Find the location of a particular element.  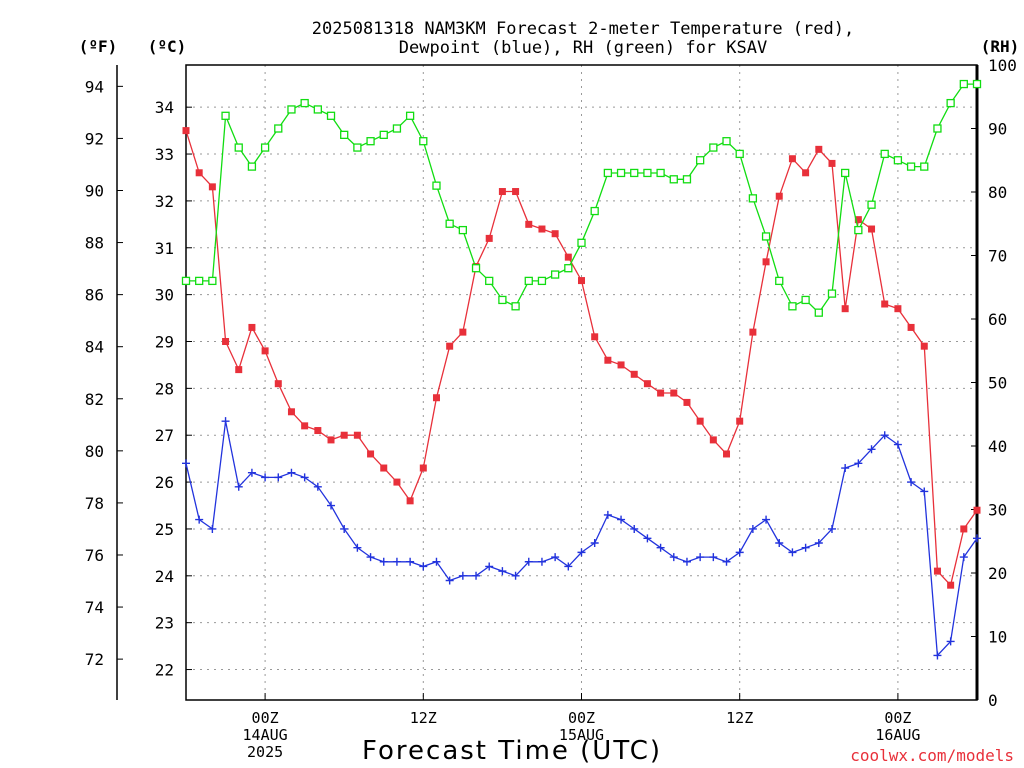

celsius-tick-label: 28 is located at coordinates (164, 388).